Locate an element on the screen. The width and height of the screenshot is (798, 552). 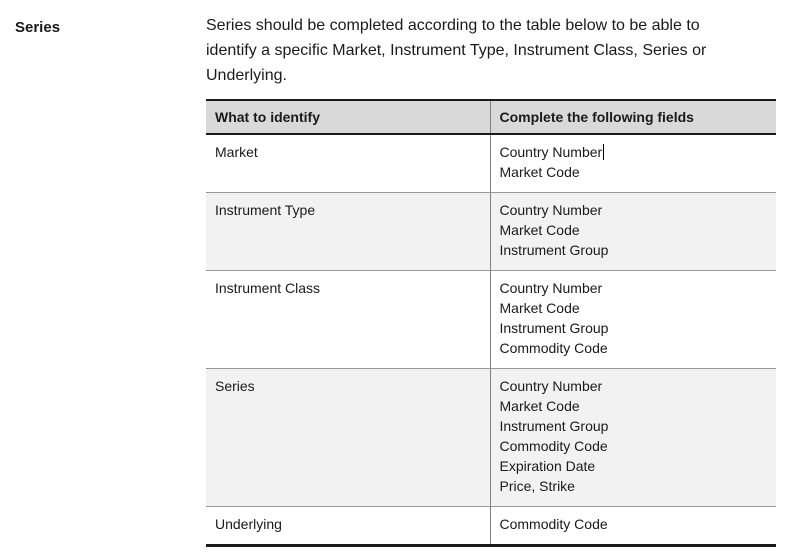
text-caret is located at coordinates (604, 152).